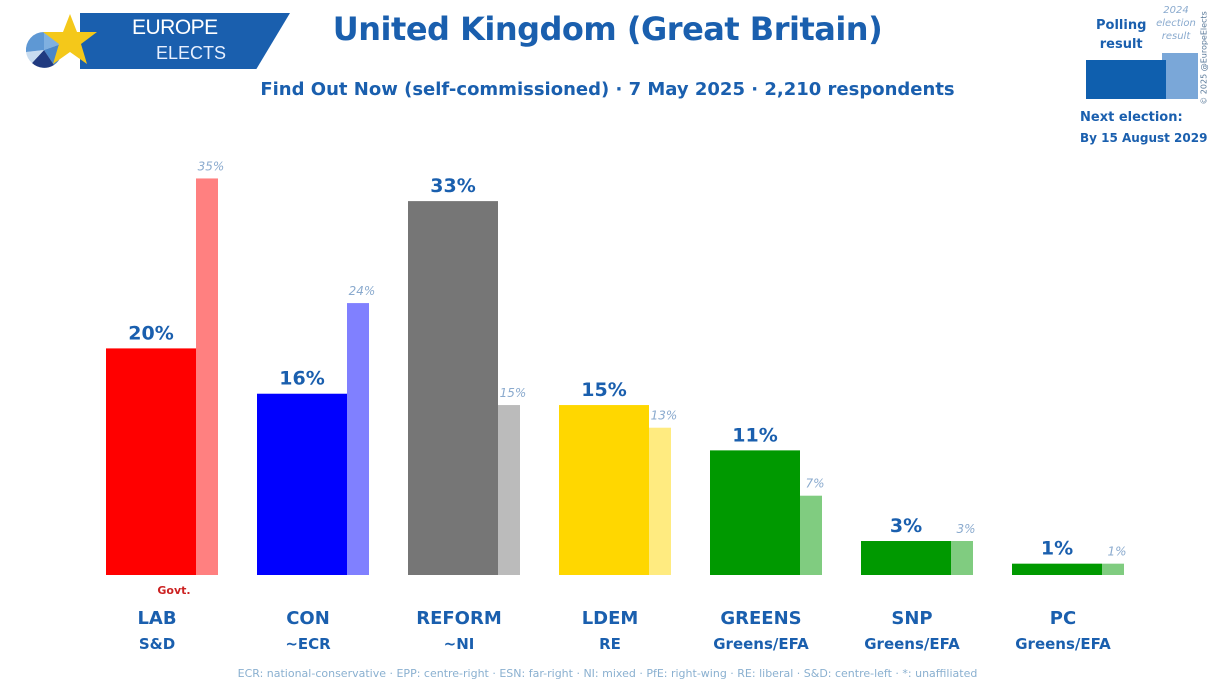 The height and width of the screenshot is (700, 1215). I want to click on data-label-polling-greens: 11%, so click(754, 435).